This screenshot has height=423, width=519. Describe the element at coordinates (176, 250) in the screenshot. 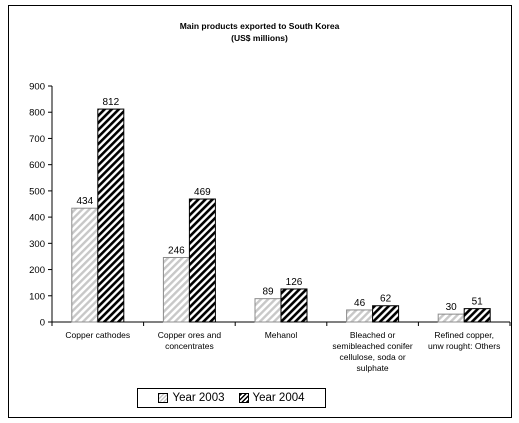

I see `data-label: 246` at that location.